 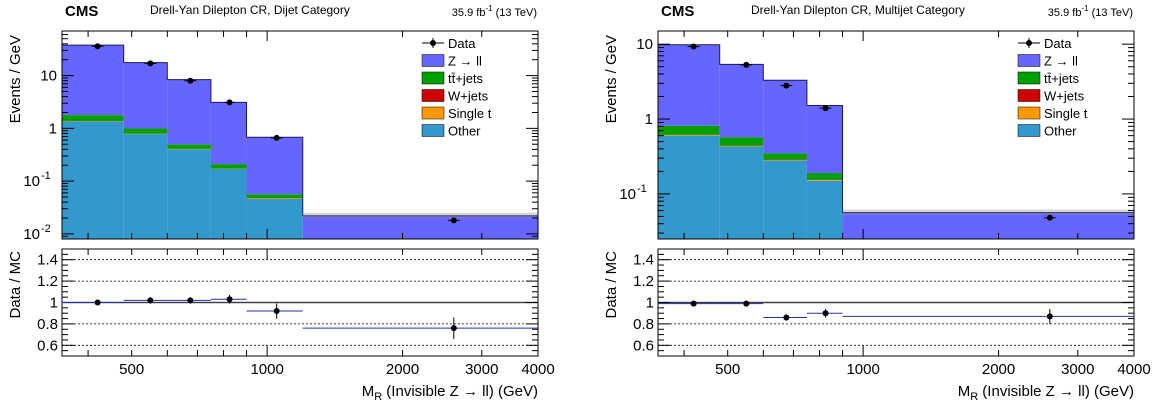 What do you see at coordinates (250, 10) in the screenshot?
I see `chart-title: Drell-Yan Dilepton CR, Dijet Category` at bounding box center [250, 10].